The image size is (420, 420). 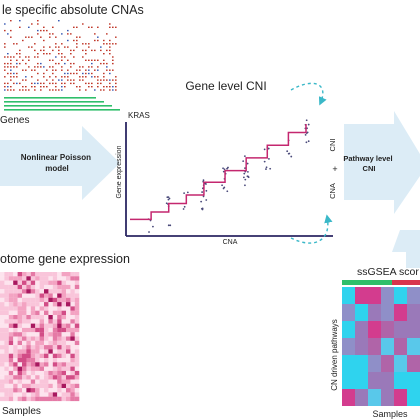 What do you see at coordinates (367, 282) in the screenshot?
I see `ssgsea-group-bar-green` at bounding box center [367, 282].